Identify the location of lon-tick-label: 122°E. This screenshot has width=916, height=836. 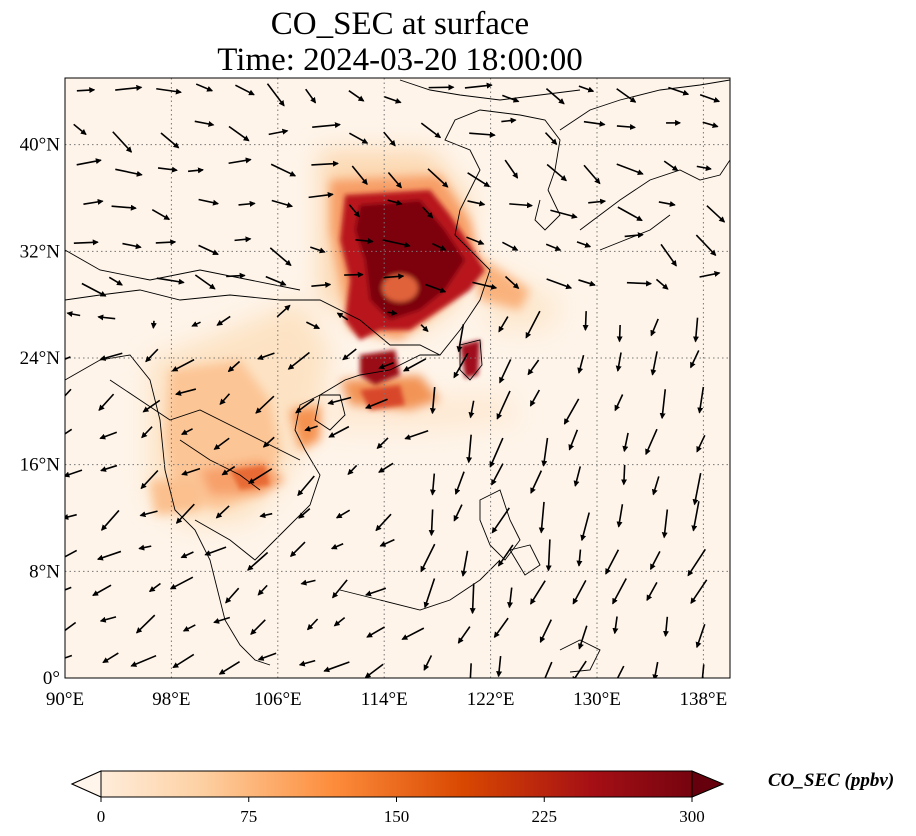
(491, 699).